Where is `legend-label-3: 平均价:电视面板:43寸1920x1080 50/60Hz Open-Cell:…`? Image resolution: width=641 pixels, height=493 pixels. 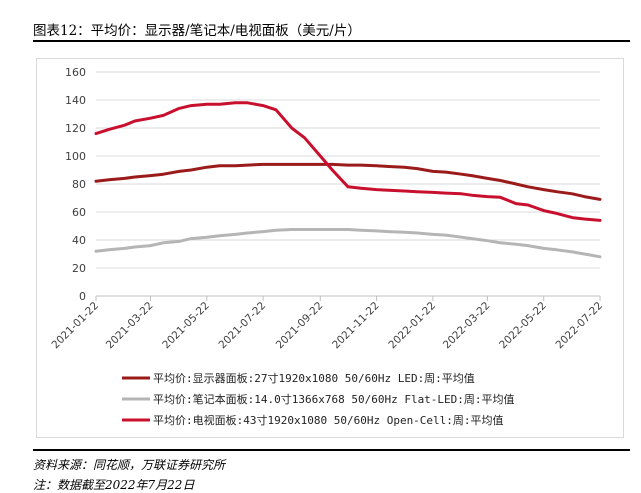
legend-label-3: 平均价:电视面板:43寸1920x1080 50/60Hz Open-Cell:… is located at coordinates (328, 420).